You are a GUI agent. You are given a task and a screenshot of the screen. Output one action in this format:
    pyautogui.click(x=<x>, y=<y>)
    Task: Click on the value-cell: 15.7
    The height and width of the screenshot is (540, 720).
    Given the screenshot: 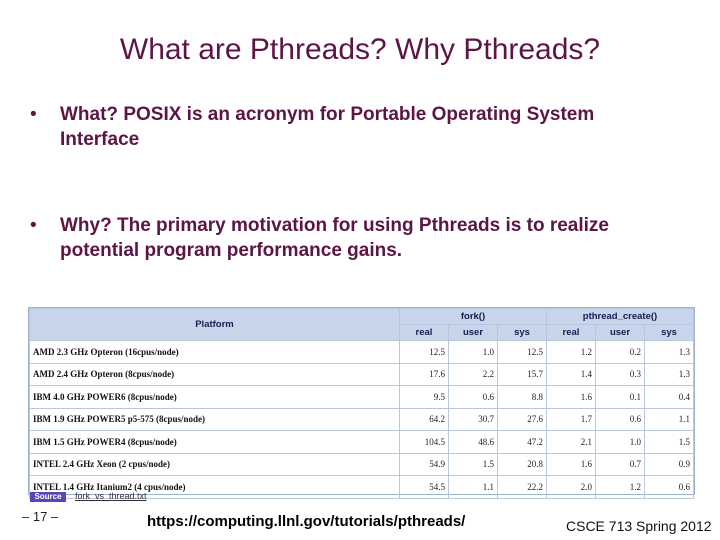 What is the action you would take?
    pyautogui.click(x=522, y=374)
    